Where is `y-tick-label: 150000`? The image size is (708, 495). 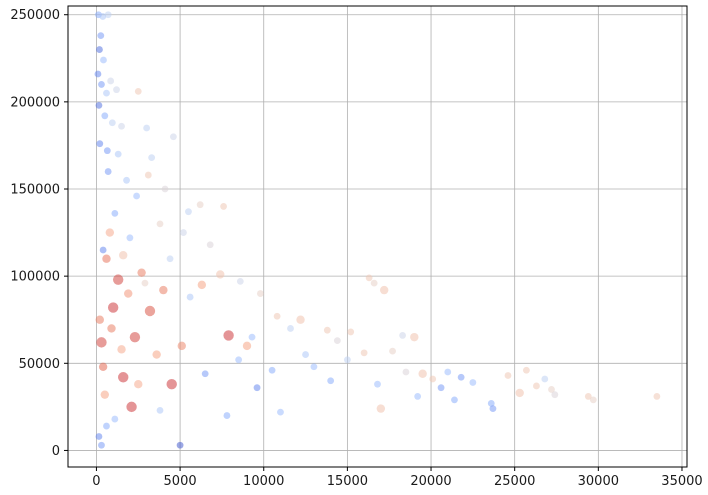
y-tick-label: 150000 is located at coordinates (35, 190).